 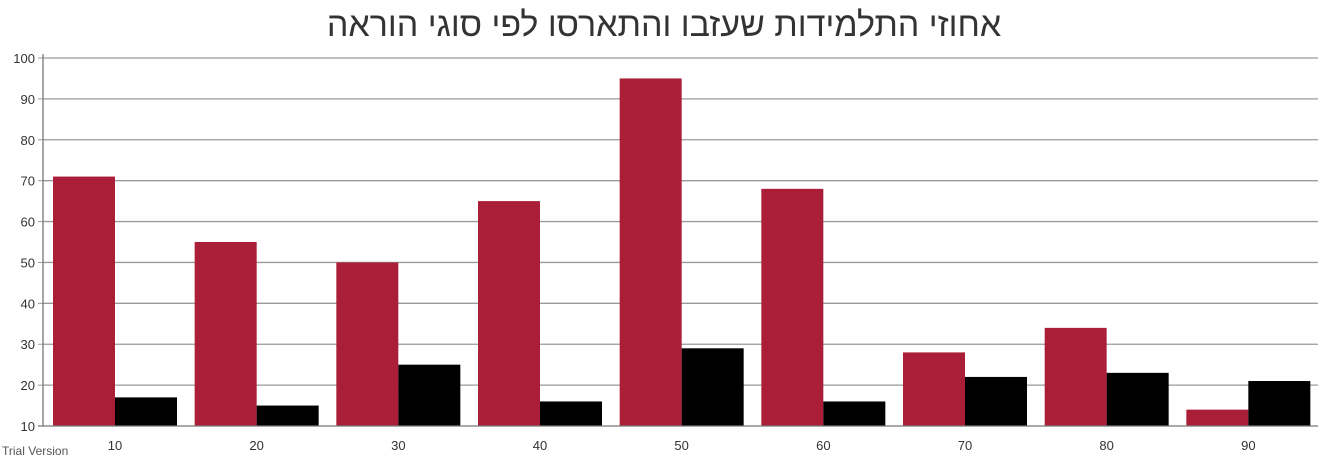 What do you see at coordinates (35, 451) in the screenshot?
I see `watermark: Trial Version` at bounding box center [35, 451].